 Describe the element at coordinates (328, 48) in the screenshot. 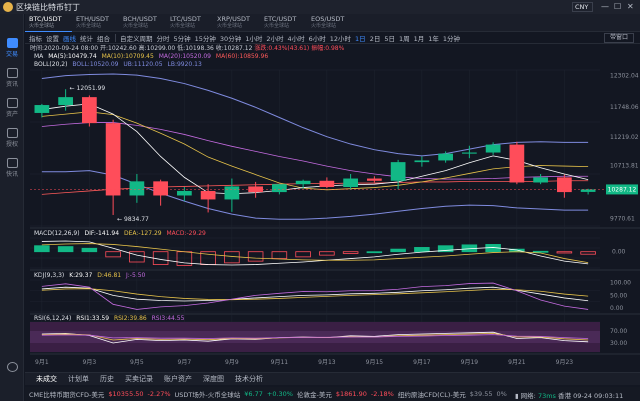

I see `info-amplitude: 振幅:0.98%` at that location.